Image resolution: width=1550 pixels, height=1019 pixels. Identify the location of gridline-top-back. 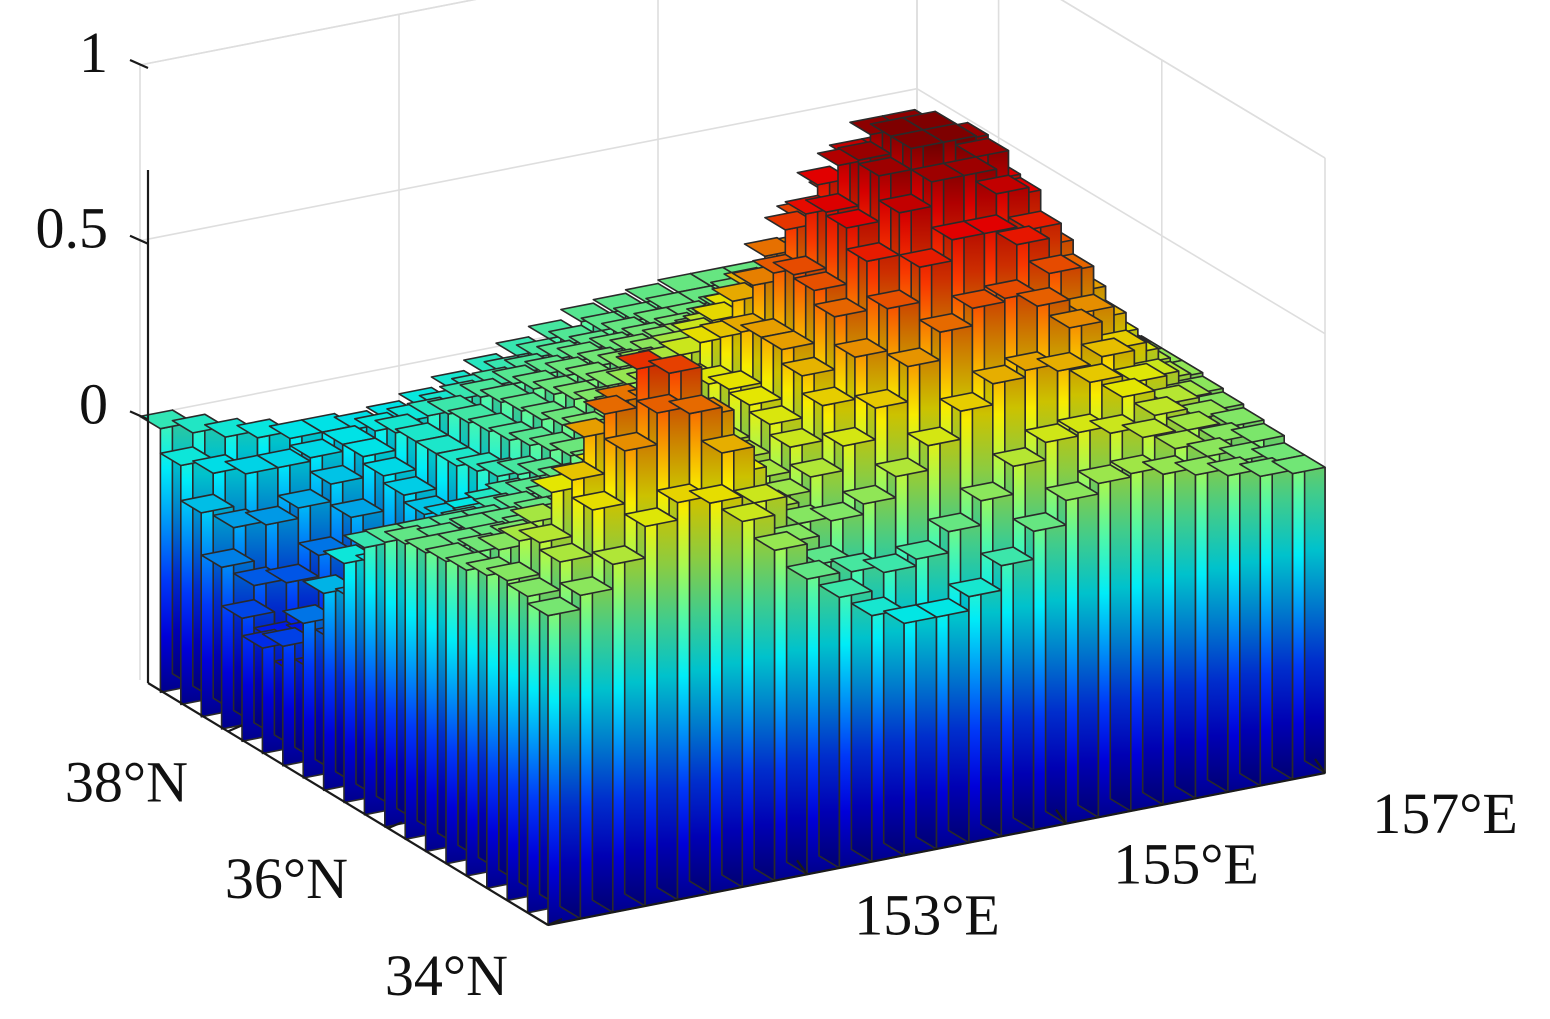
(308, 33).